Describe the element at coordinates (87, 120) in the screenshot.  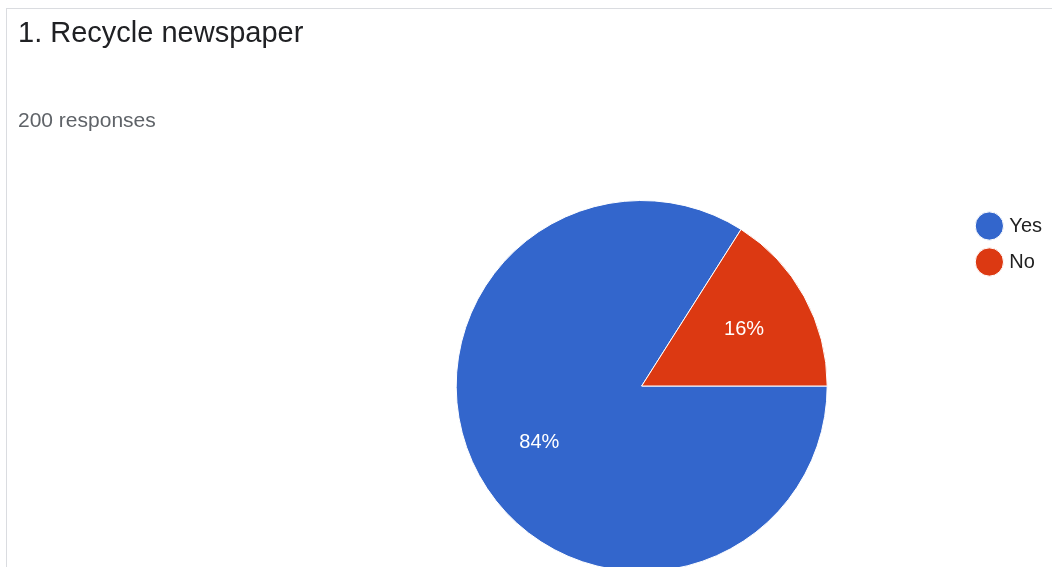
I see `text: 200 responses` at that location.